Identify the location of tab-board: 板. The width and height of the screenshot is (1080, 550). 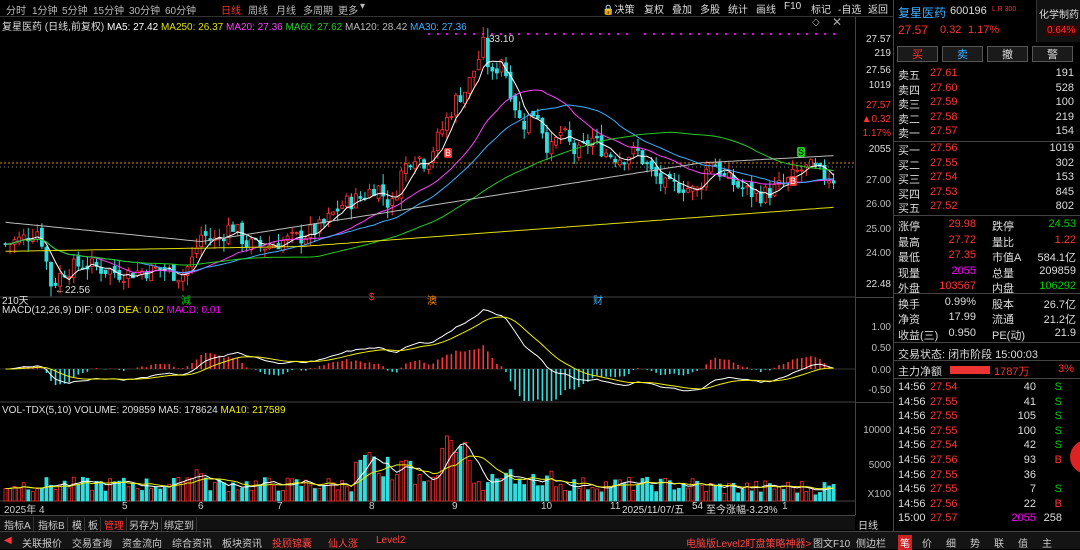
(93, 524).